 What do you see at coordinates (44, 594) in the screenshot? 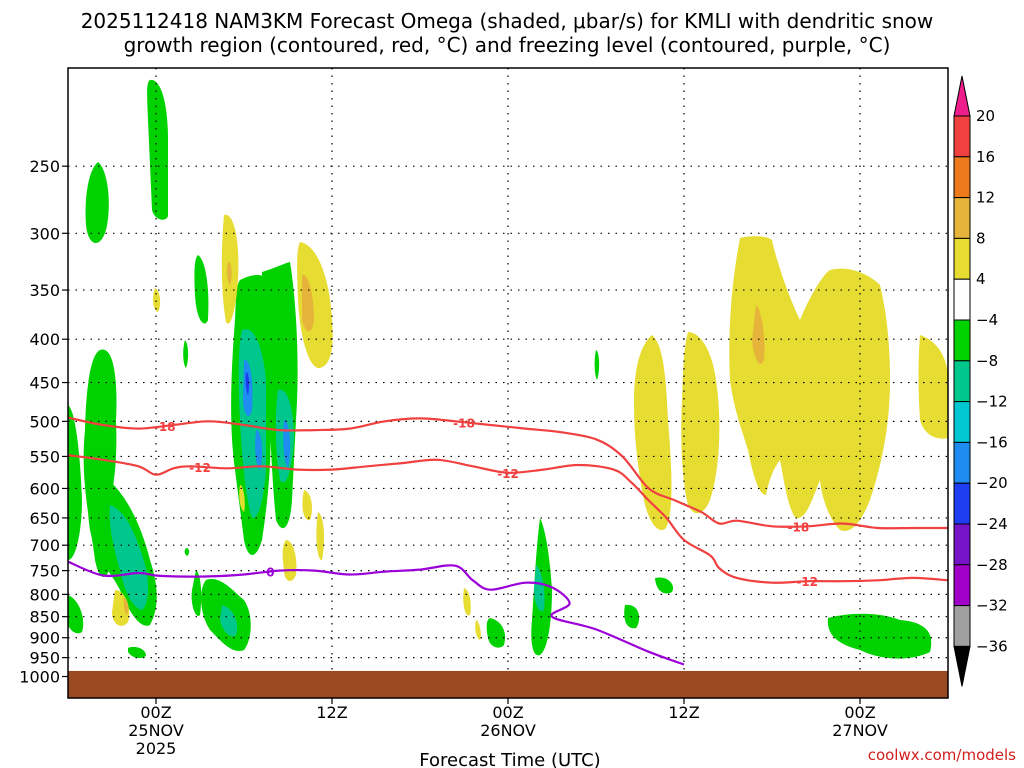
I see `y-tick-label: 800` at bounding box center [44, 594].